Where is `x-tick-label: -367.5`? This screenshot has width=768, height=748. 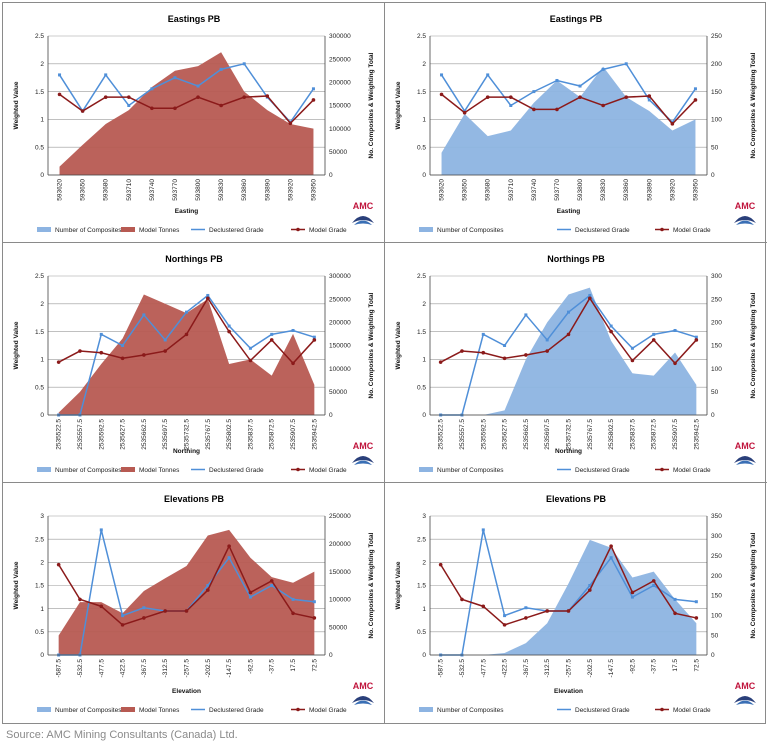
x-tick-label: -367.5 is located at coordinates (144, 668).